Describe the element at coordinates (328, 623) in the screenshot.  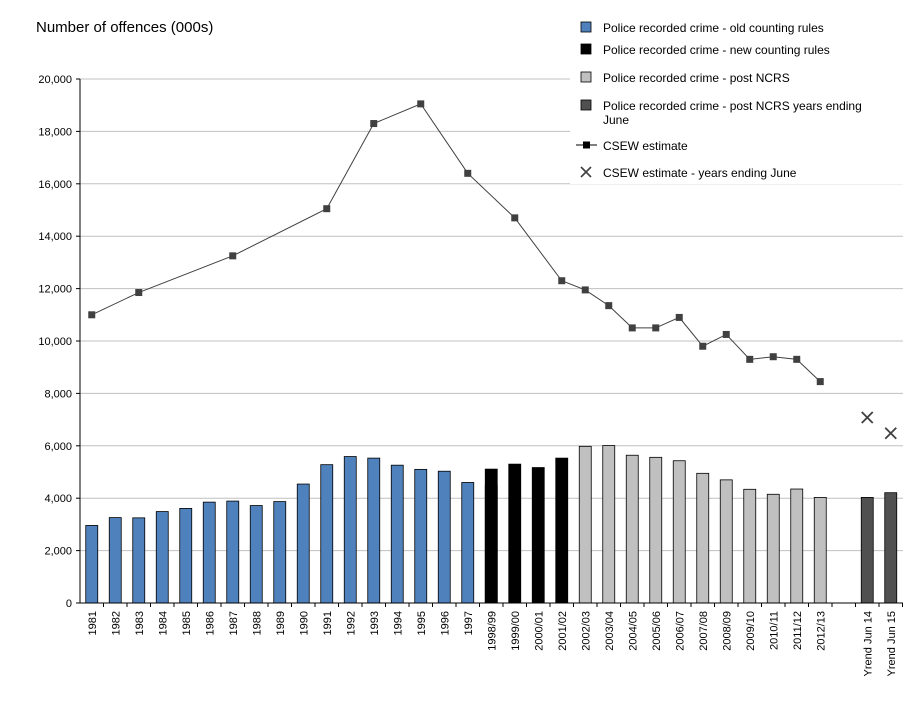
I see `x-tick-label: 1991` at that location.